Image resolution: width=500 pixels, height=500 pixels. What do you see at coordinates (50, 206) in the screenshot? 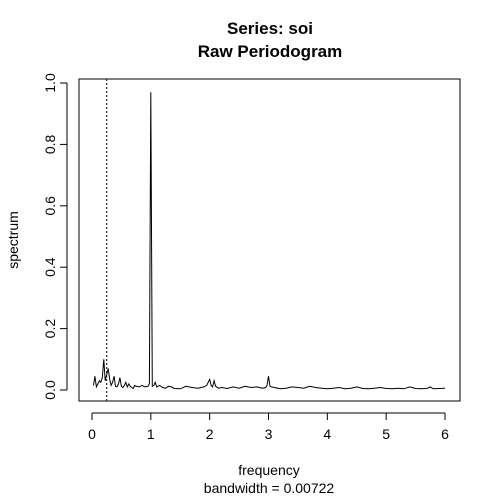
I see `y-tick-label: 0.6` at bounding box center [50, 206].